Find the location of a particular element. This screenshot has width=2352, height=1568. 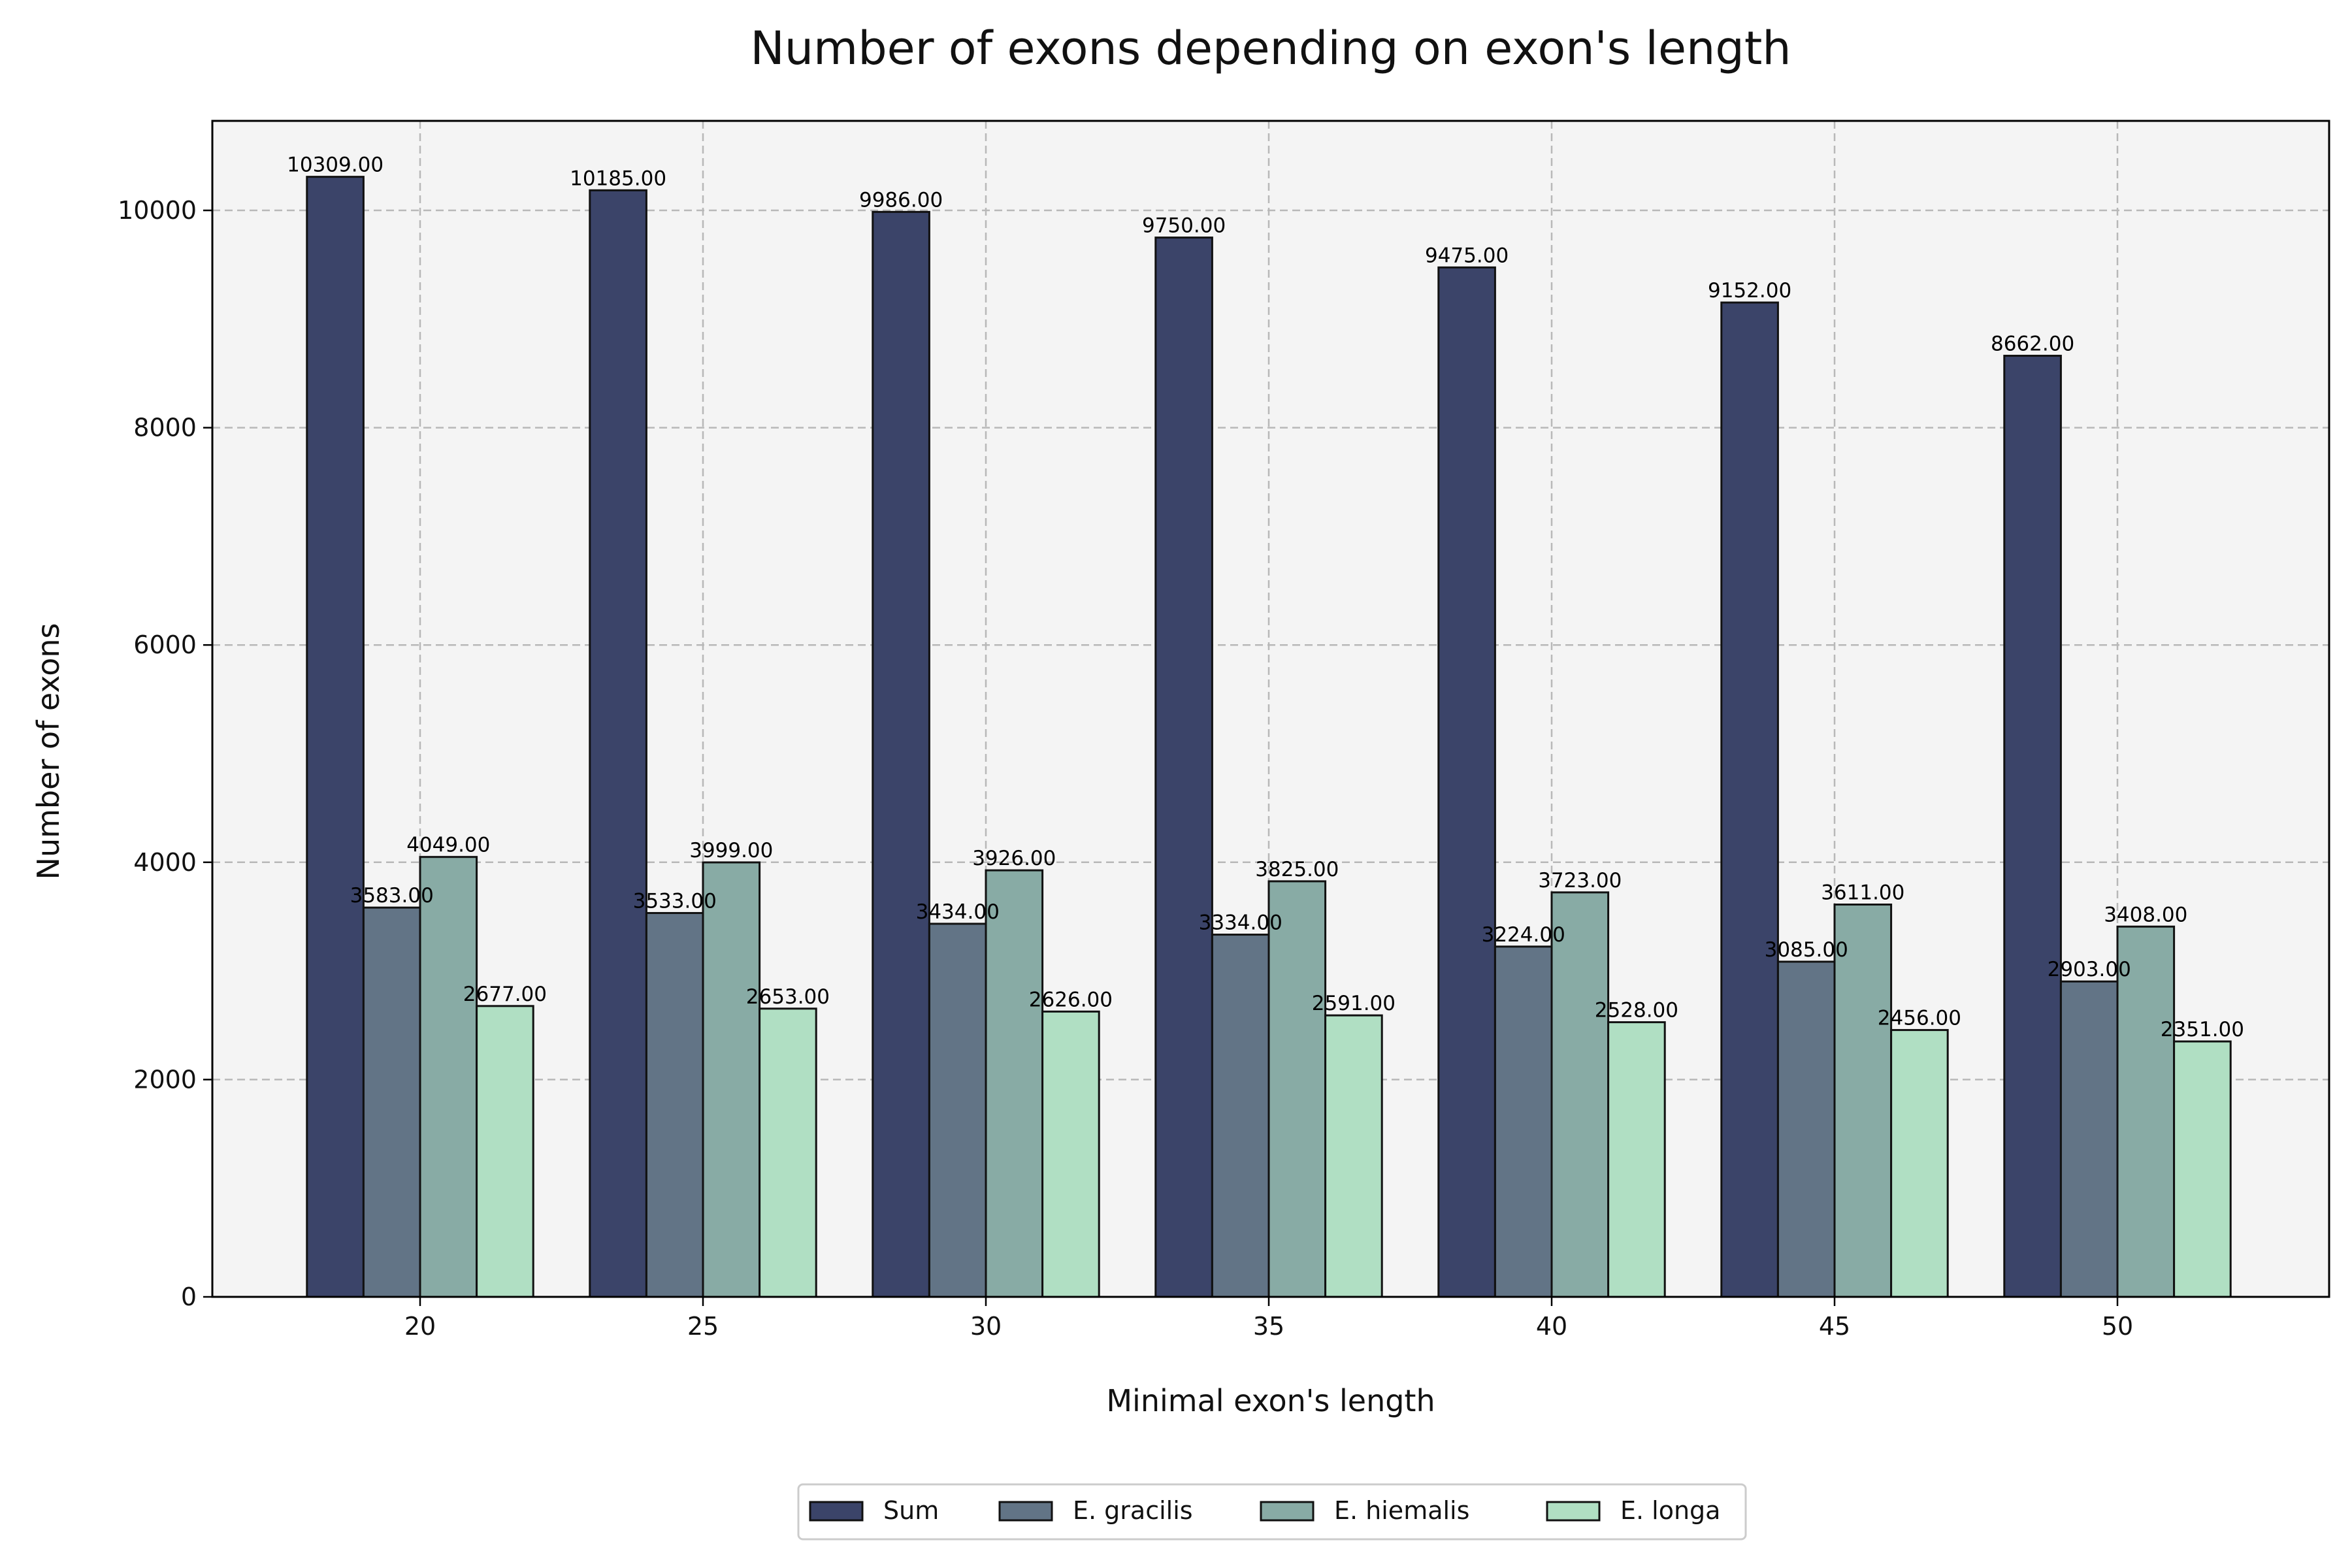

y-tick-label: 4000 is located at coordinates (165, 862).